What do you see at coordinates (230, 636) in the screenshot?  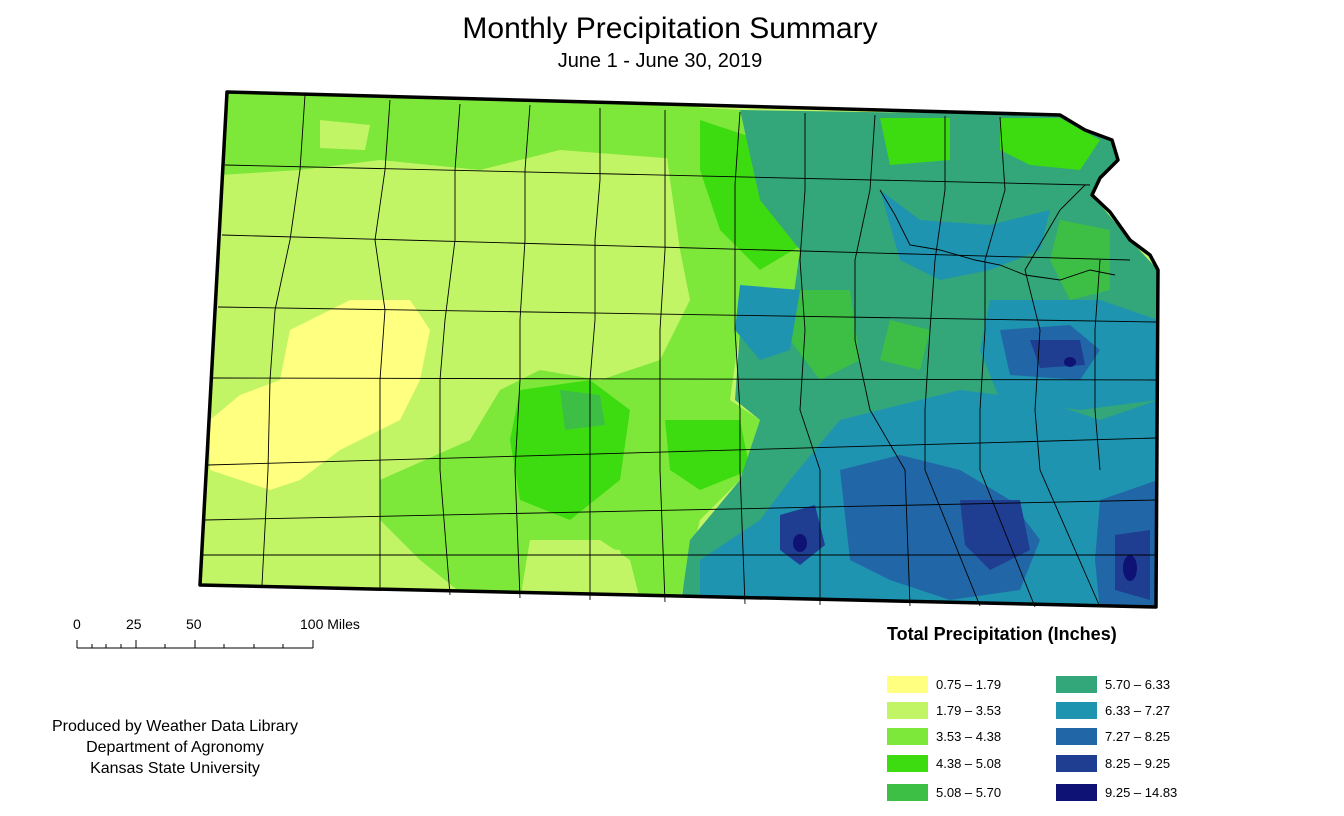 I see `scale-bar-labels: 0 25 50 100 Miles` at bounding box center [230, 636].